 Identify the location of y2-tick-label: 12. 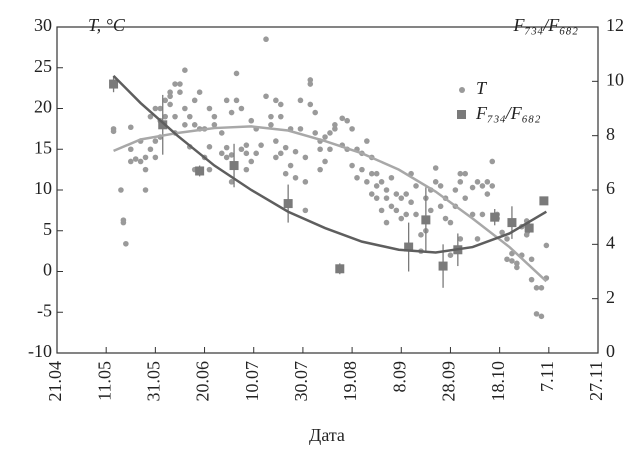
(615, 25).